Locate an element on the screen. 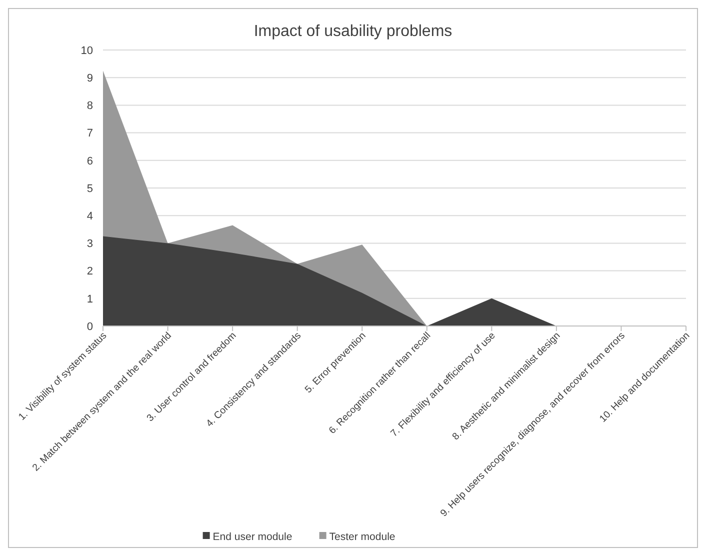 The width and height of the screenshot is (707, 550). legend-label: End user module is located at coordinates (252, 537).